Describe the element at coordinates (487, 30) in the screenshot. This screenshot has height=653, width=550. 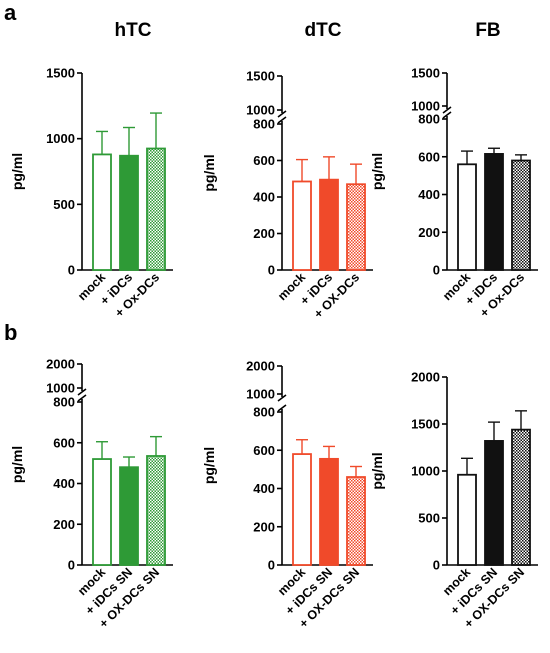
I see `chart-title: FB` at that location.